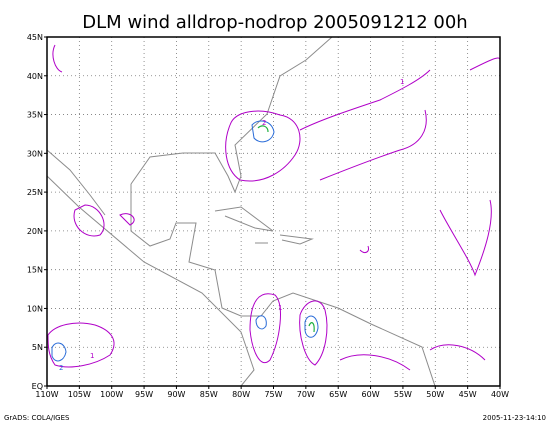  I want to click on x-tick-label: 70W, so click(306, 394).